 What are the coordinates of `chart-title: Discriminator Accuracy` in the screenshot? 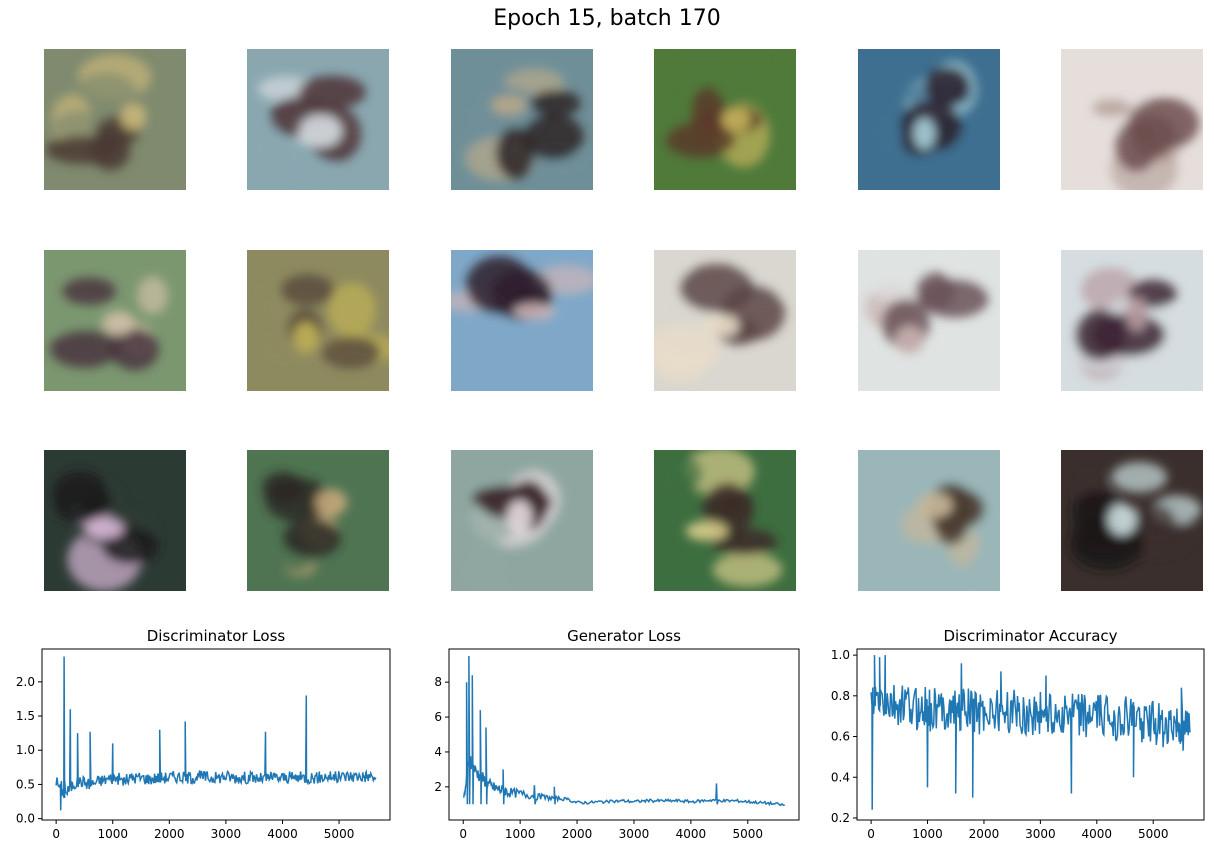 It's located at (1030, 636).